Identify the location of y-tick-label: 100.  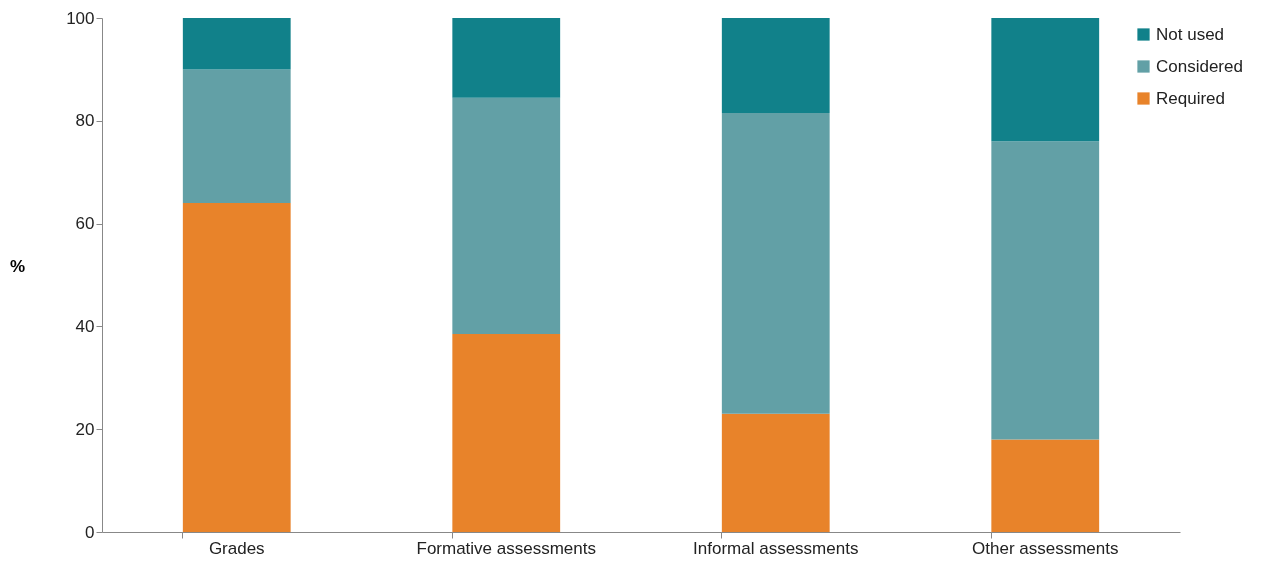
(80, 18).